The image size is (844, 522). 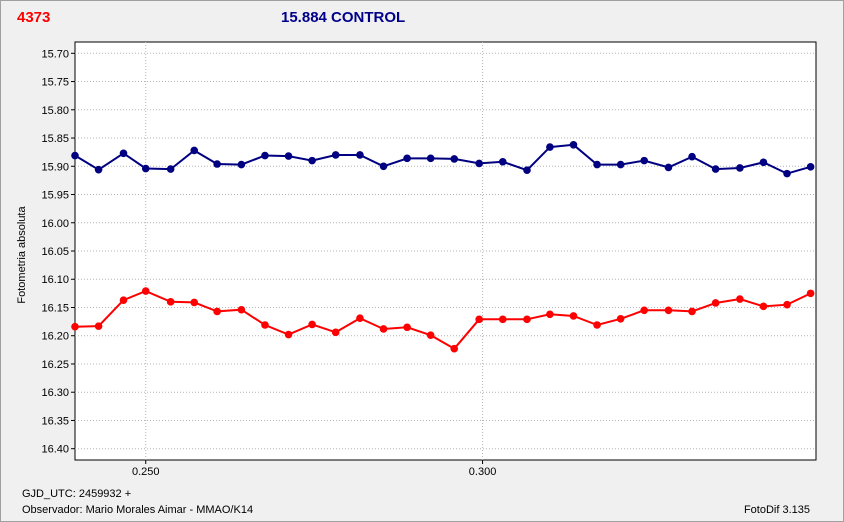 I want to click on y-tick-label: 16.10, so click(x=55, y=280).